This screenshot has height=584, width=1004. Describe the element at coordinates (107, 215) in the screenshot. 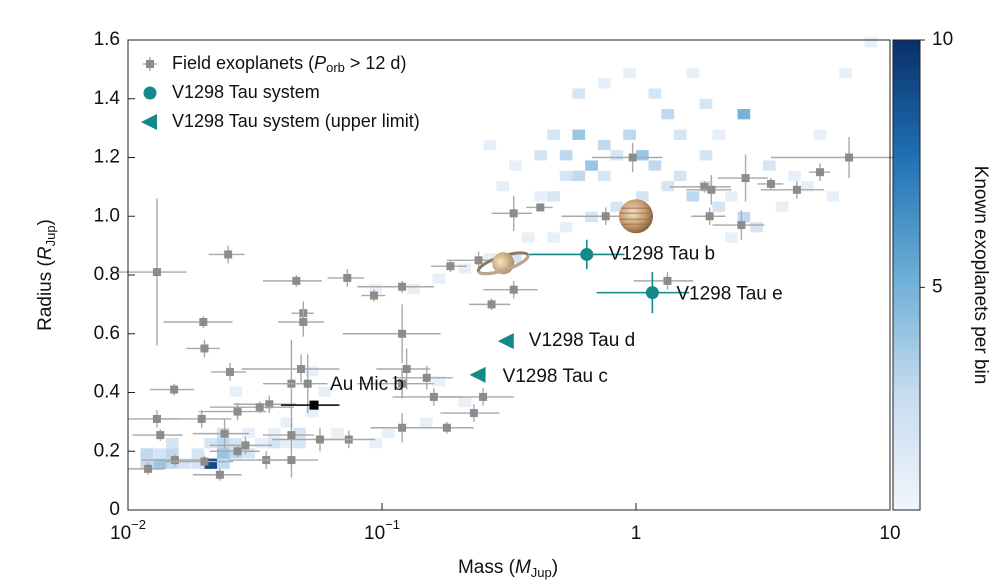

I see `y-tick-label: 1.0` at that location.